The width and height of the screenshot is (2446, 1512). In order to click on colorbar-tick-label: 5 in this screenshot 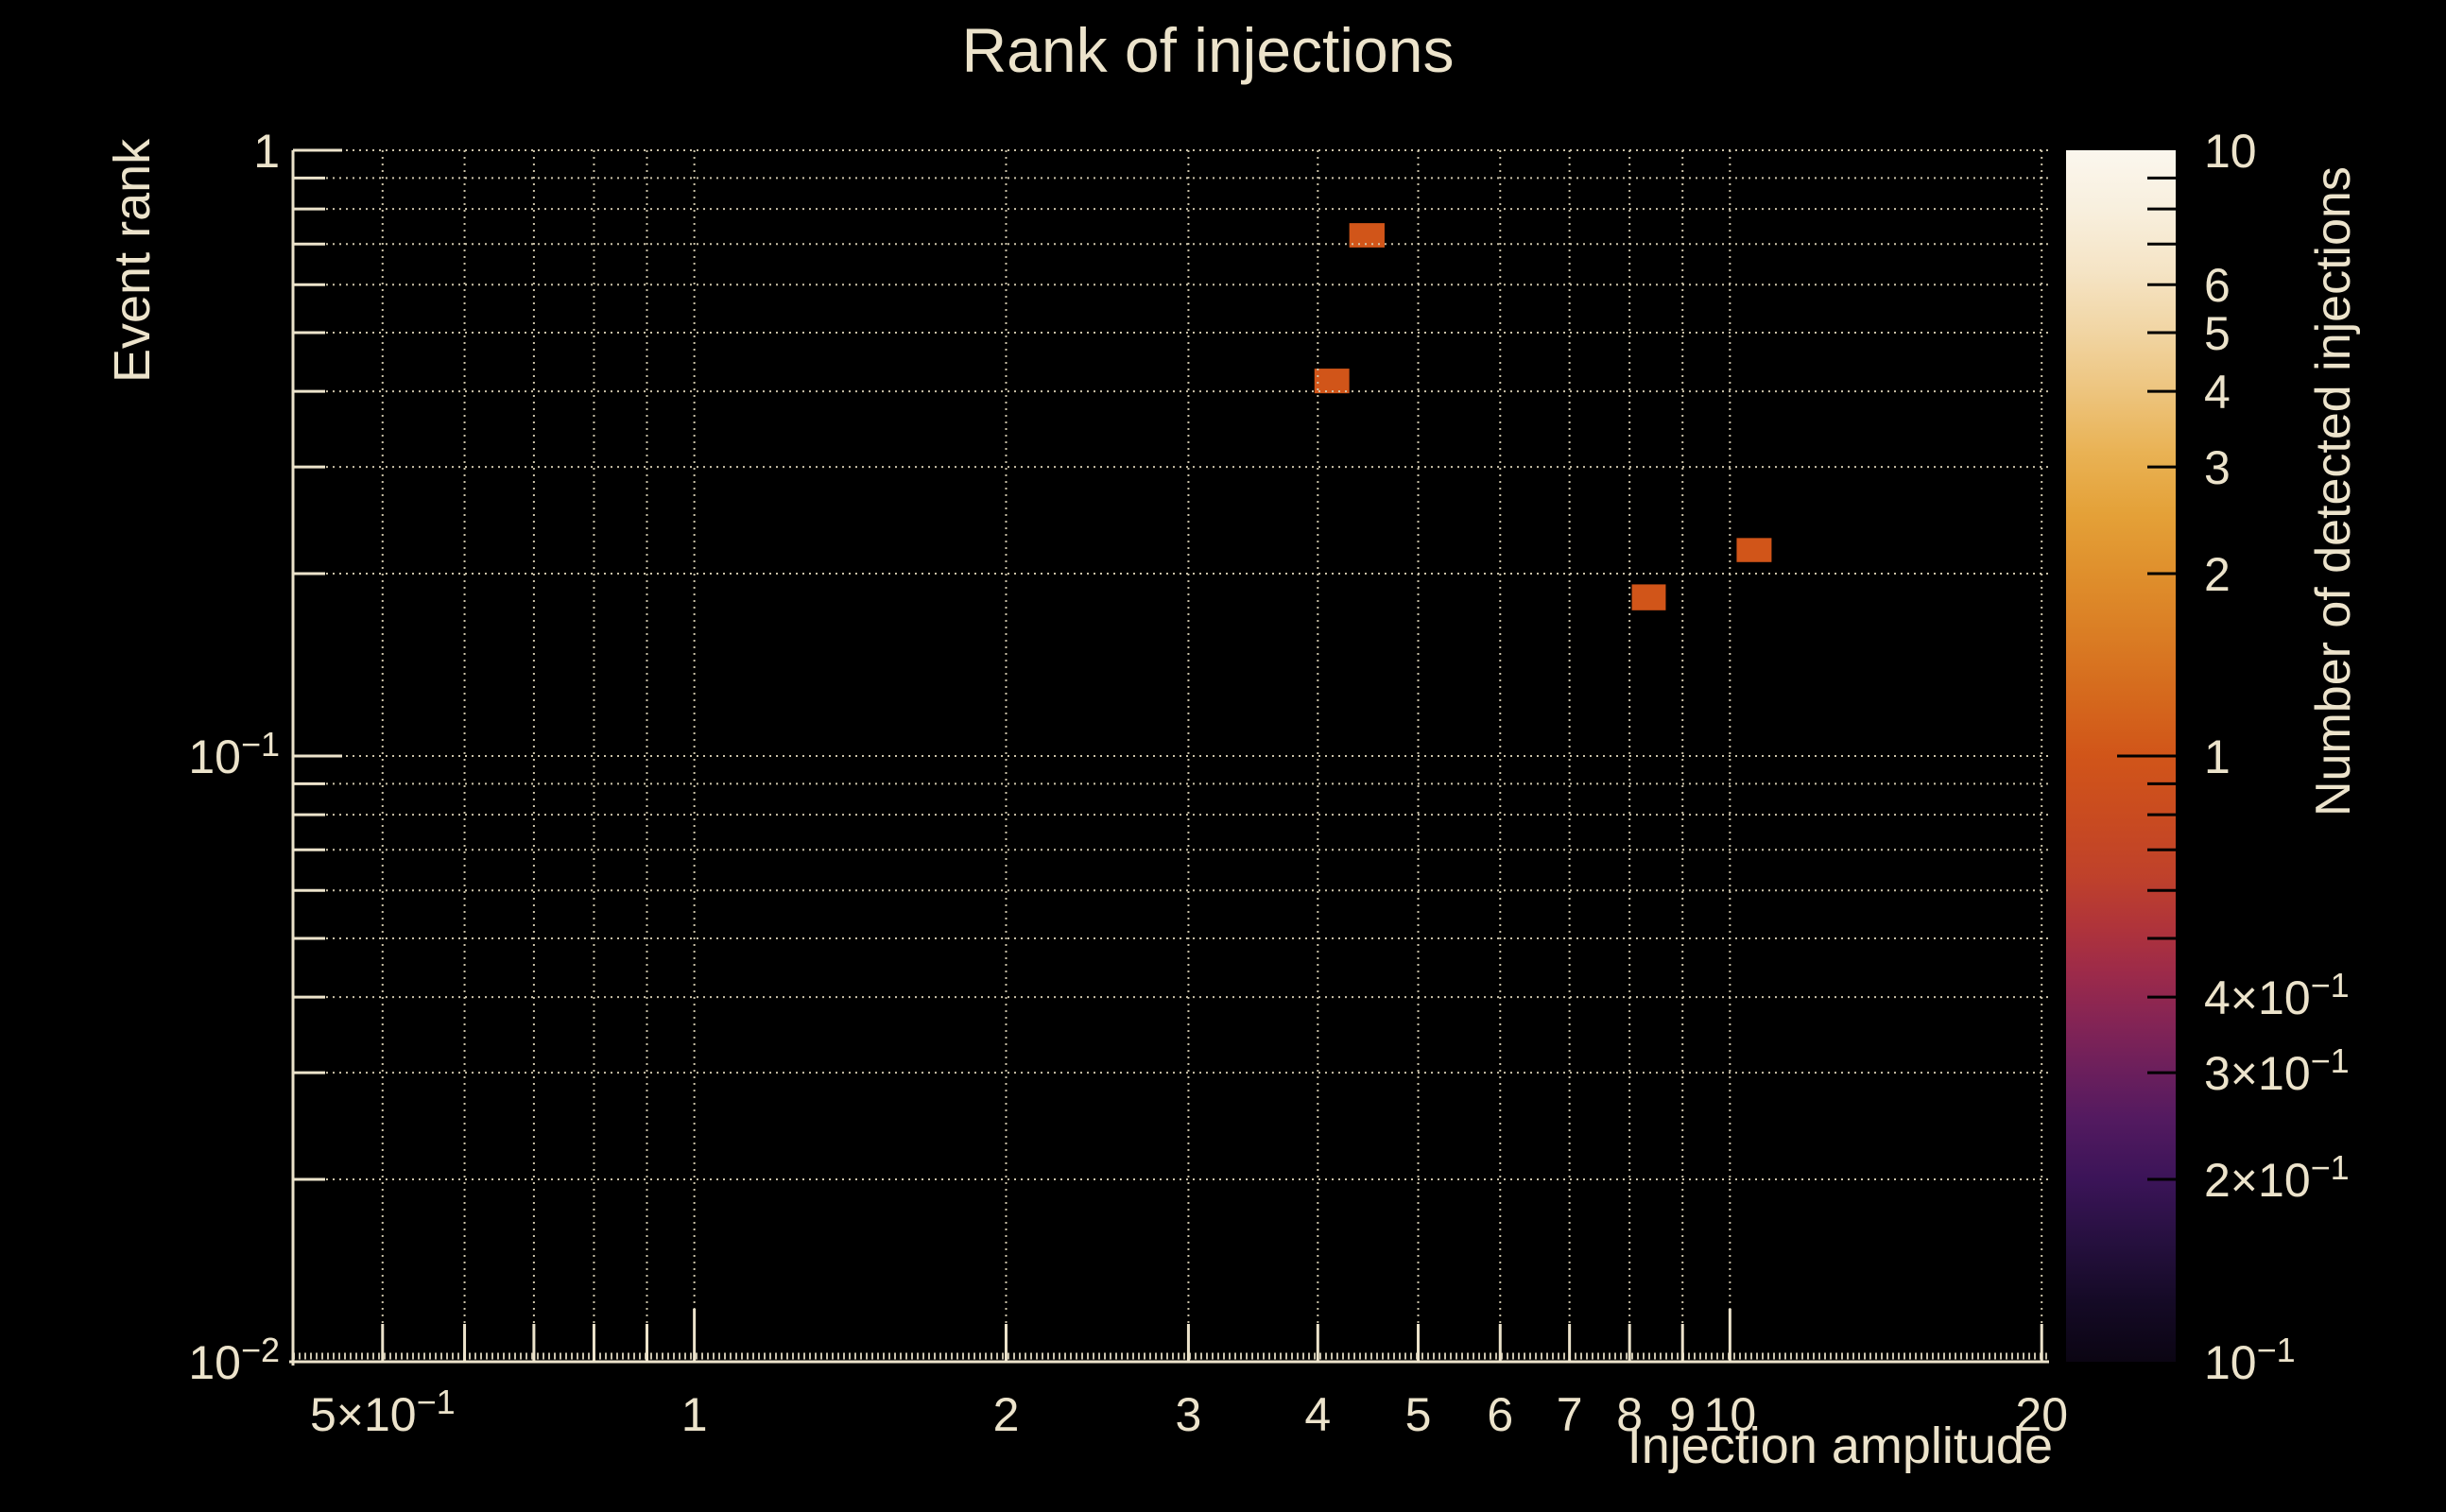, I will do `click(2217, 333)`.